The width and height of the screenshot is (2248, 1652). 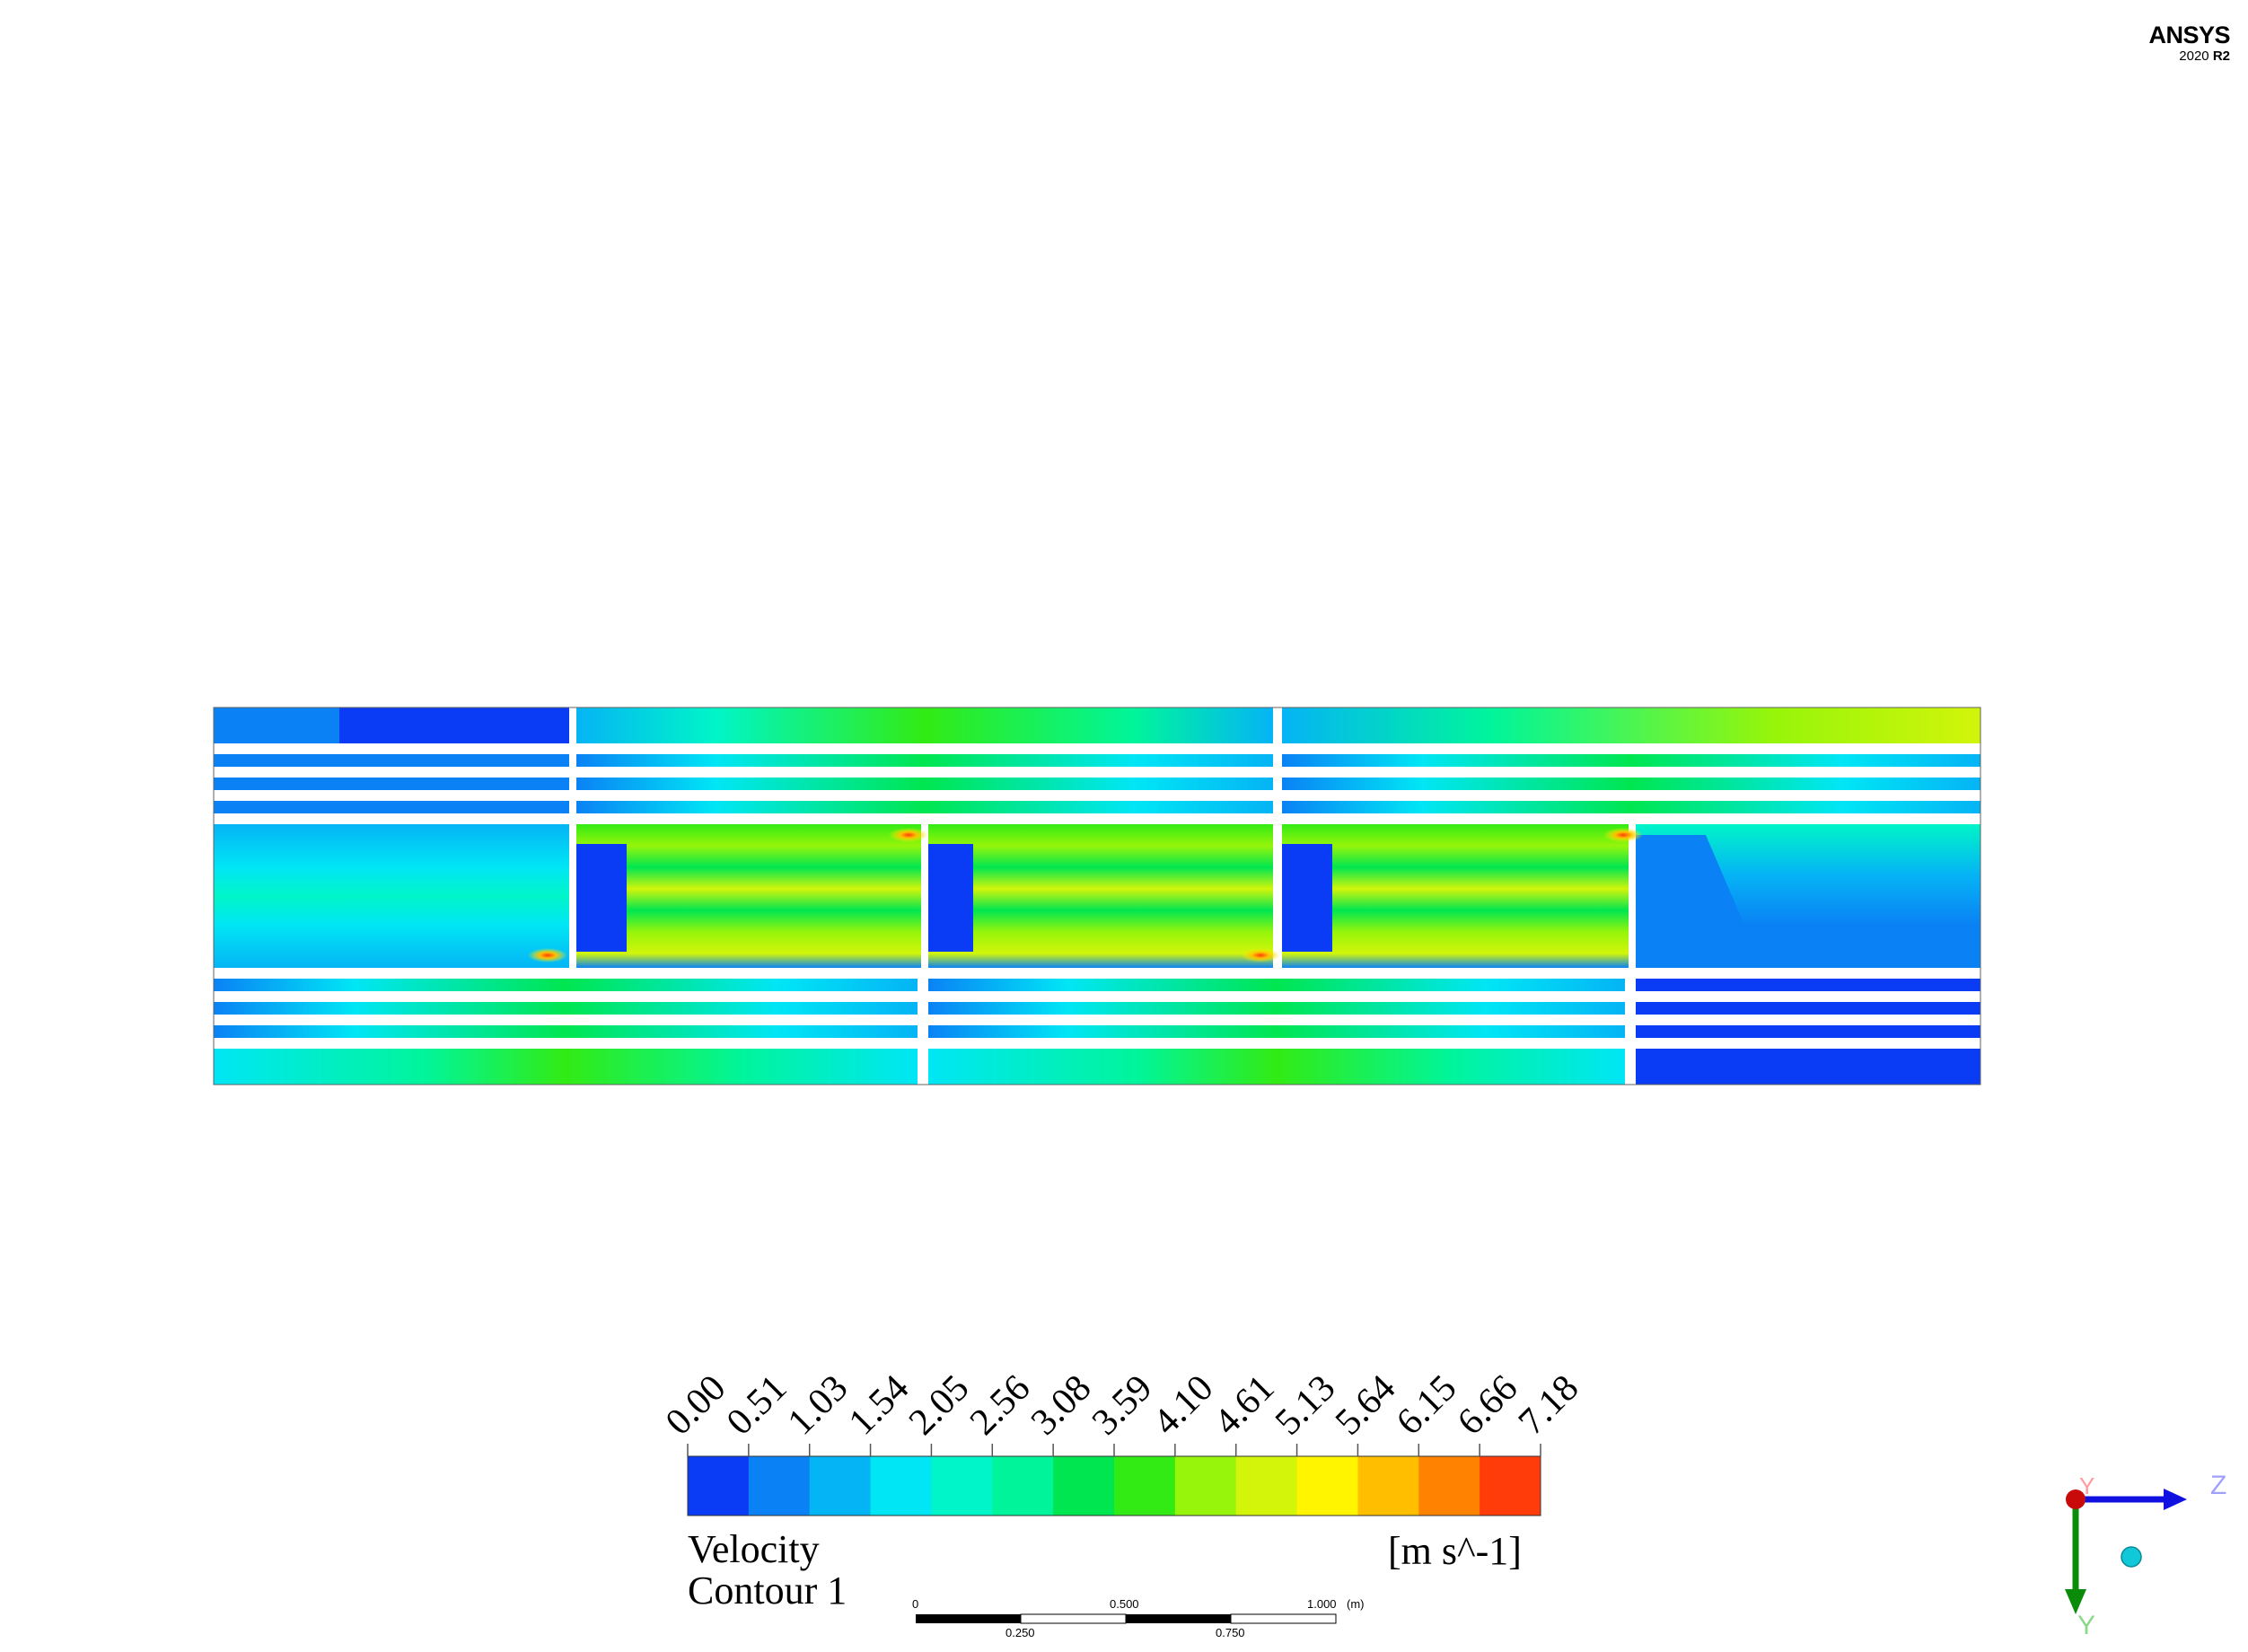 I want to click on scale-unit: (m), so click(x=1356, y=1604).